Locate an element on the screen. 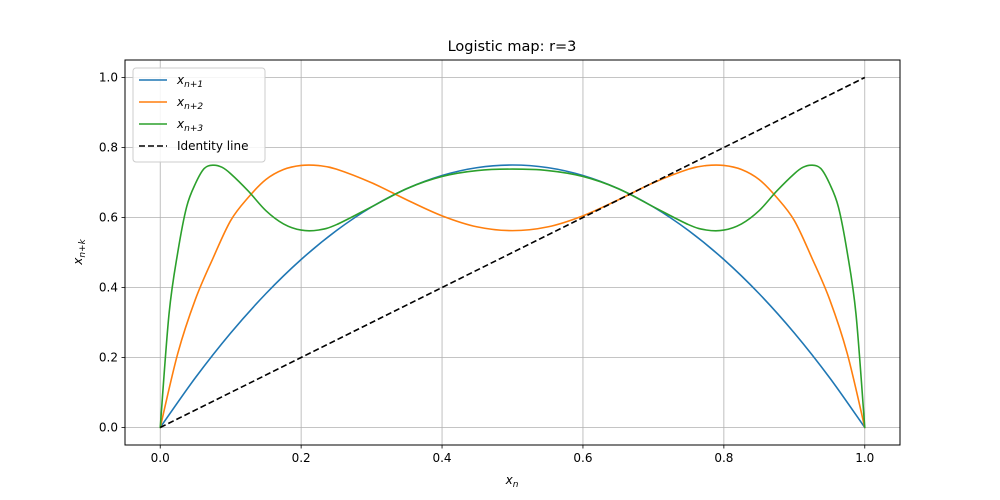  x-tick-label: 0.2 is located at coordinates (301, 458).